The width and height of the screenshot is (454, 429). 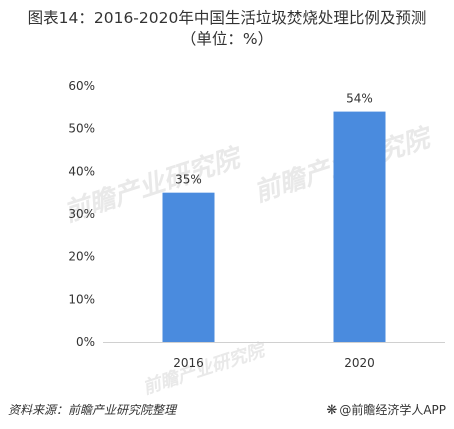 I want to click on y-tick-label: 50%, so click(x=81, y=129).